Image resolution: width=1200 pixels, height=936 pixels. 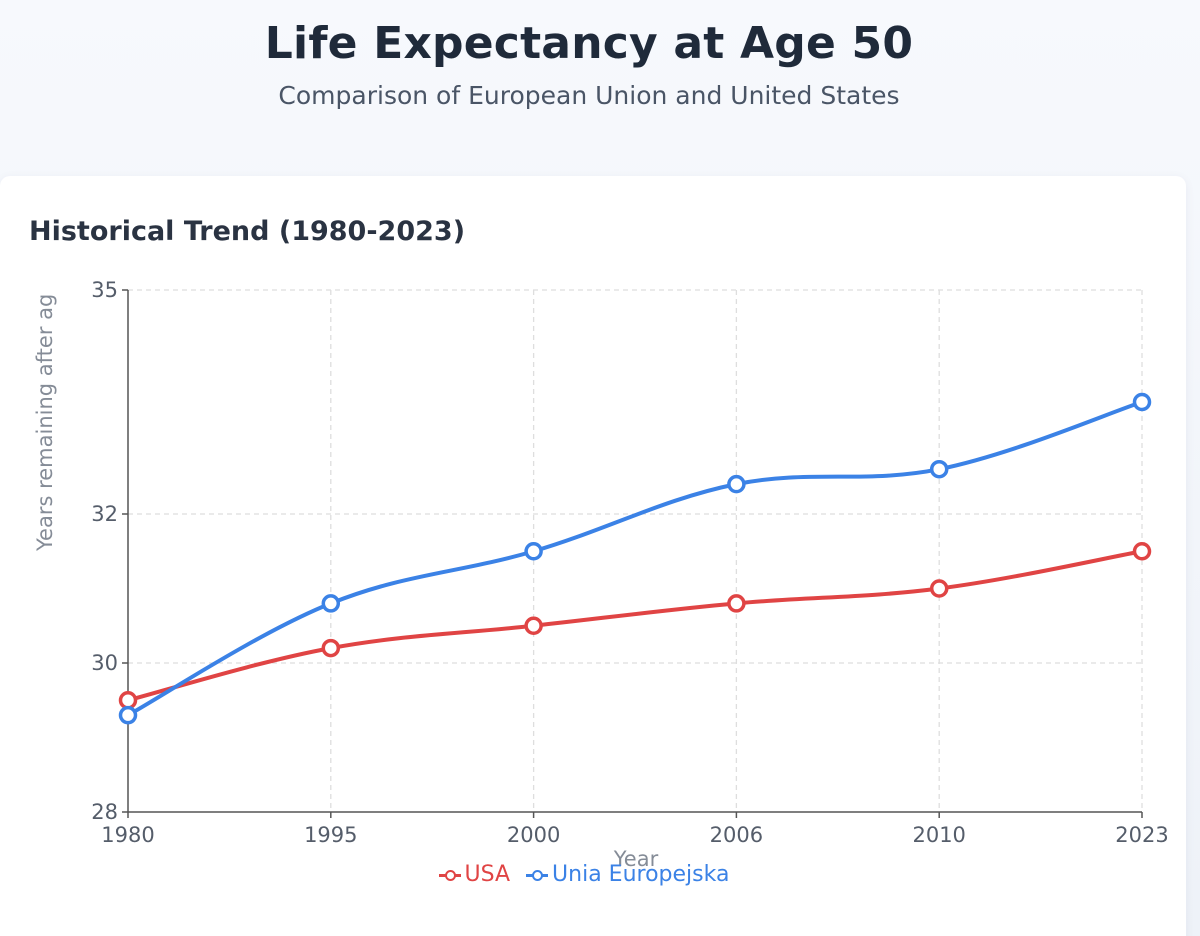 I want to click on y-tick-label-32: 32, so click(x=104, y=514).